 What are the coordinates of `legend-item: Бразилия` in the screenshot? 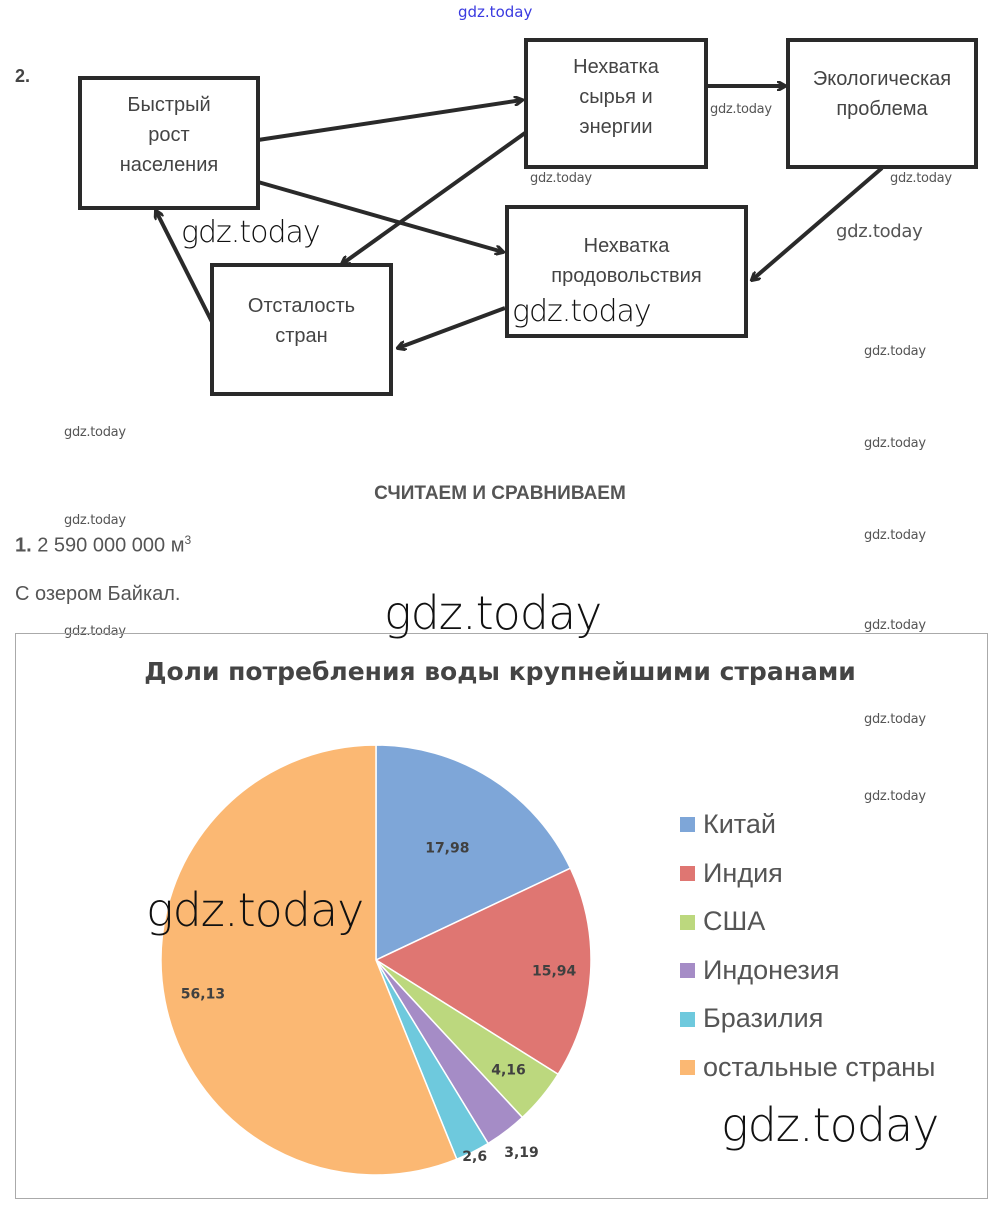 It's located at (751, 1019).